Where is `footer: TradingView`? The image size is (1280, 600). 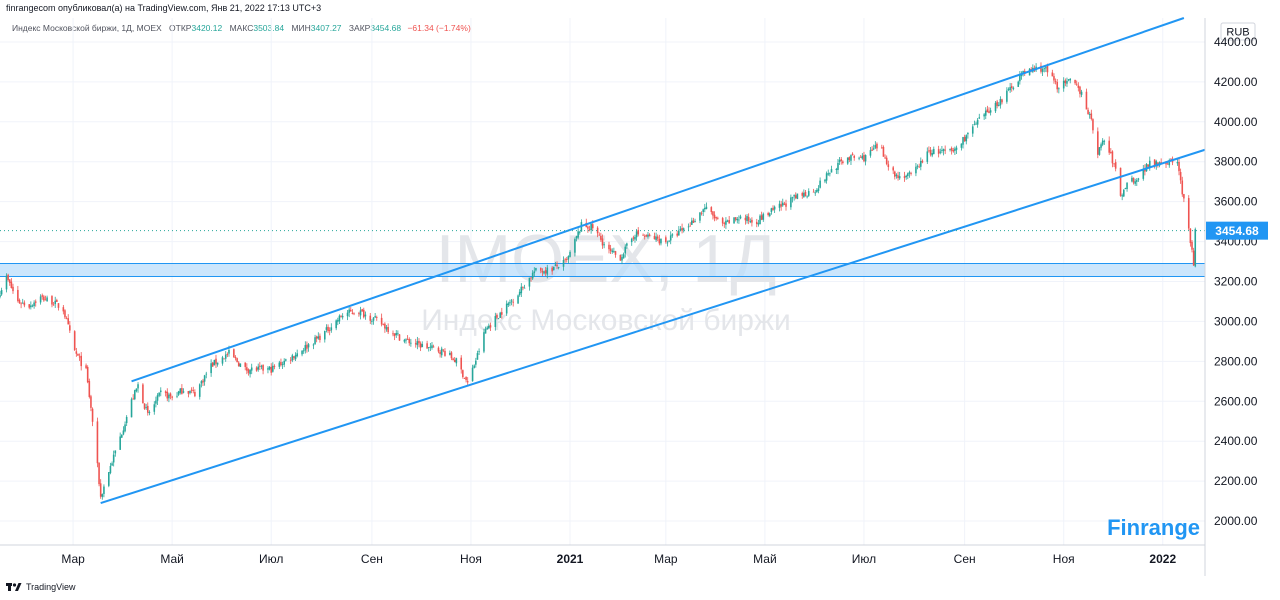 footer: TradingView is located at coordinates (41, 587).